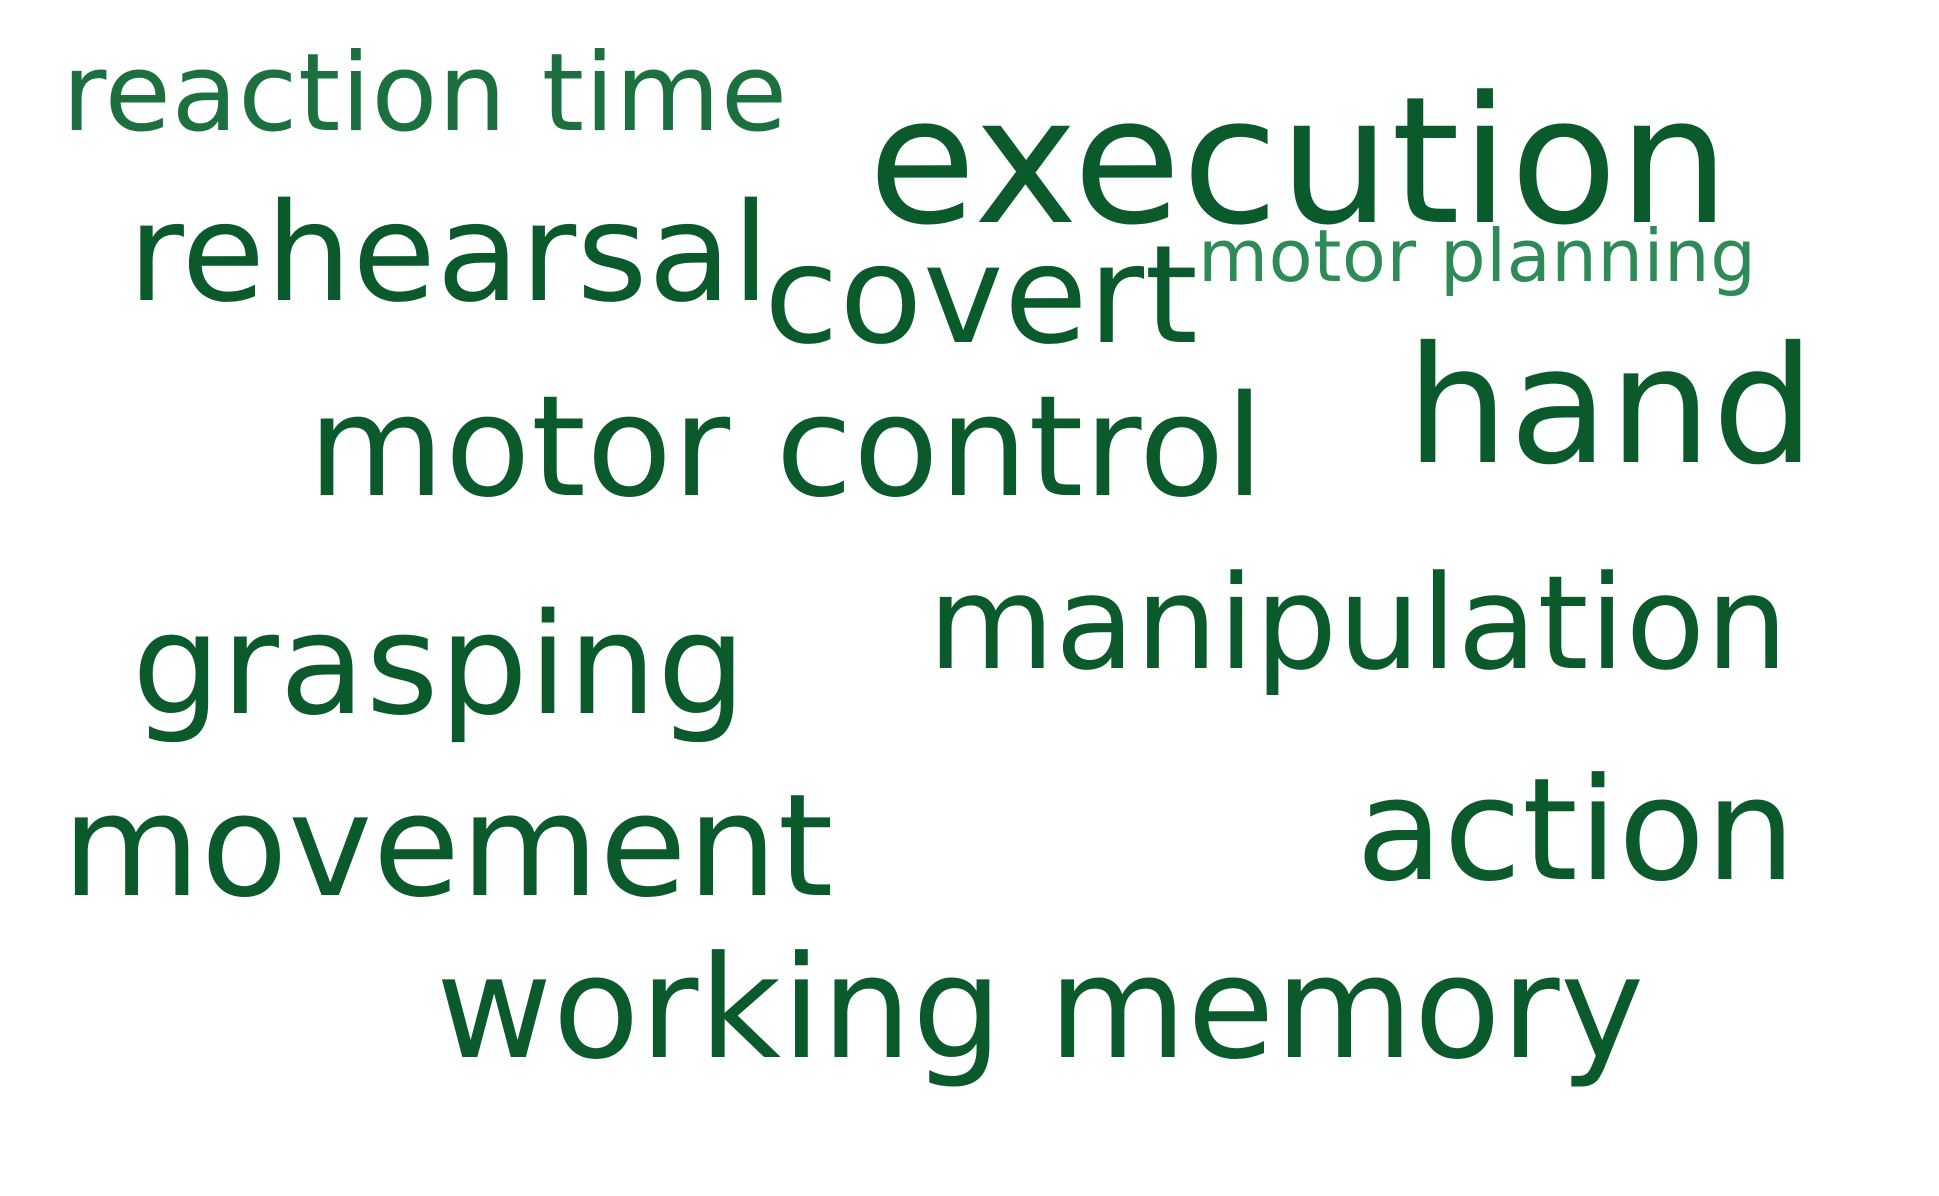 Image resolution: width=1939 pixels, height=1196 pixels. I want to click on word-reaction-time: reaction time, so click(425, 93).